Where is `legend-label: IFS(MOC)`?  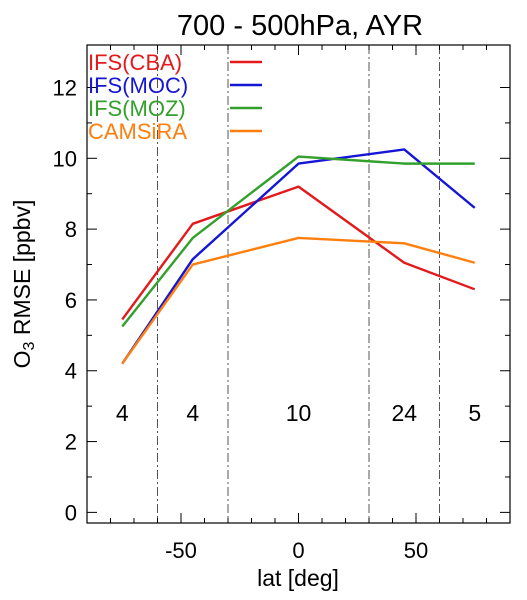
legend-label: IFS(MOC) is located at coordinates (138, 85).